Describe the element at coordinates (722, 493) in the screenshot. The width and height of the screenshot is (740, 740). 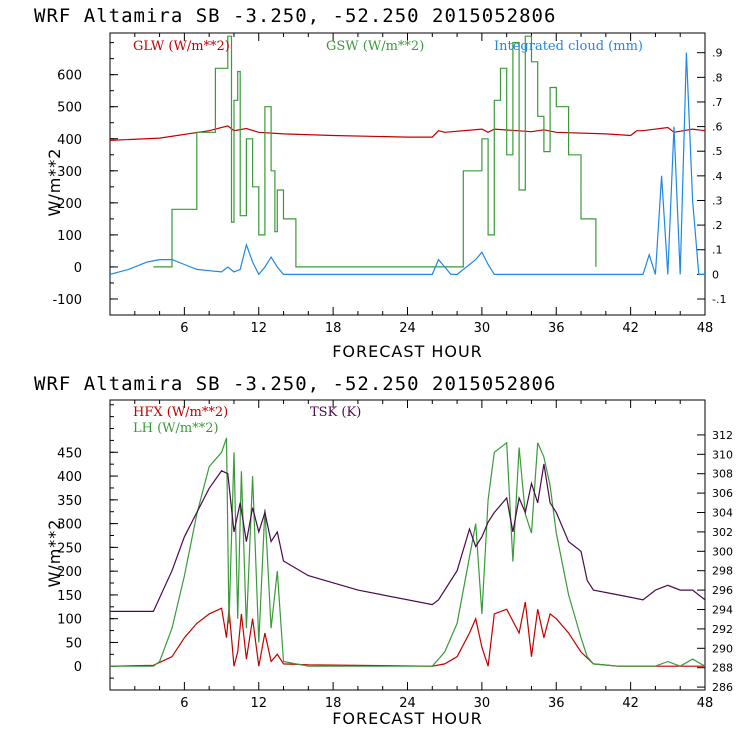
I see `right-y-tick-label: 306` at that location.